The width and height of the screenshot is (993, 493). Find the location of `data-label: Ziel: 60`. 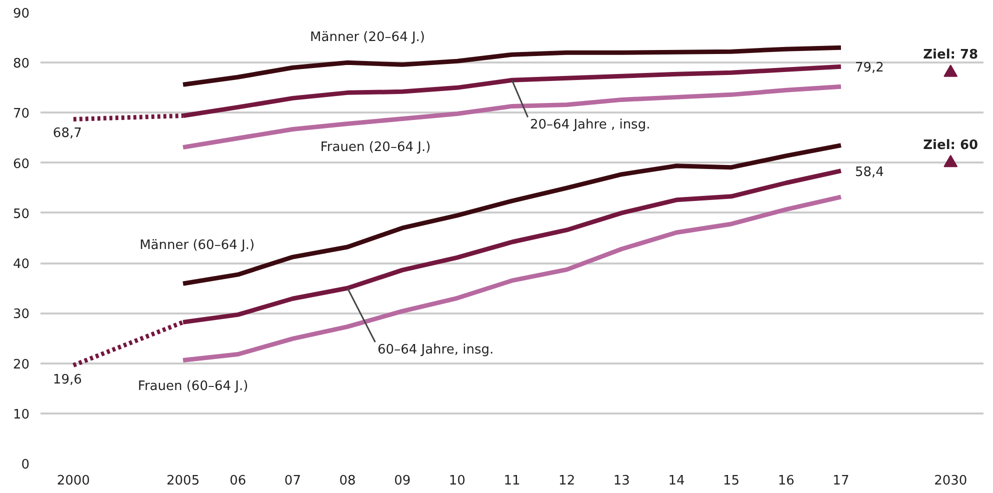

data-label: Ziel: 60 is located at coordinates (950, 145).